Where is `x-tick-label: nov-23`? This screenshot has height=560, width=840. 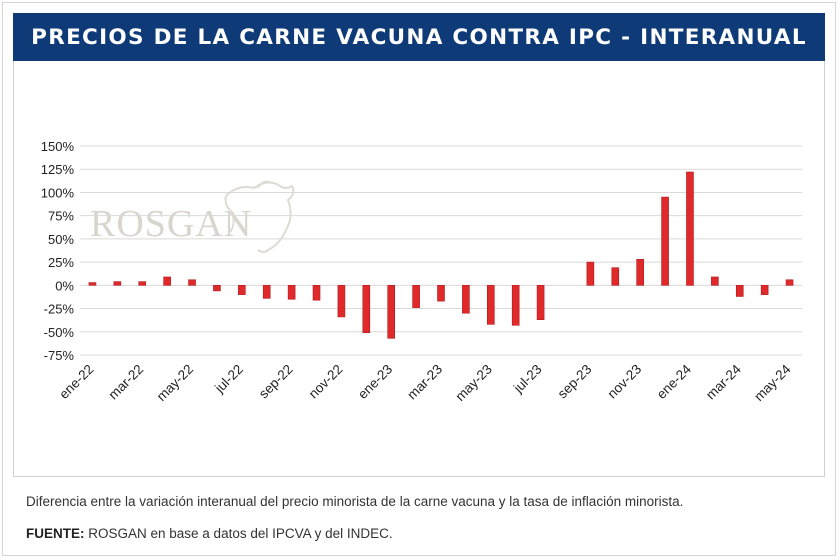
x-tick-label: nov-23 is located at coordinates (624, 382).